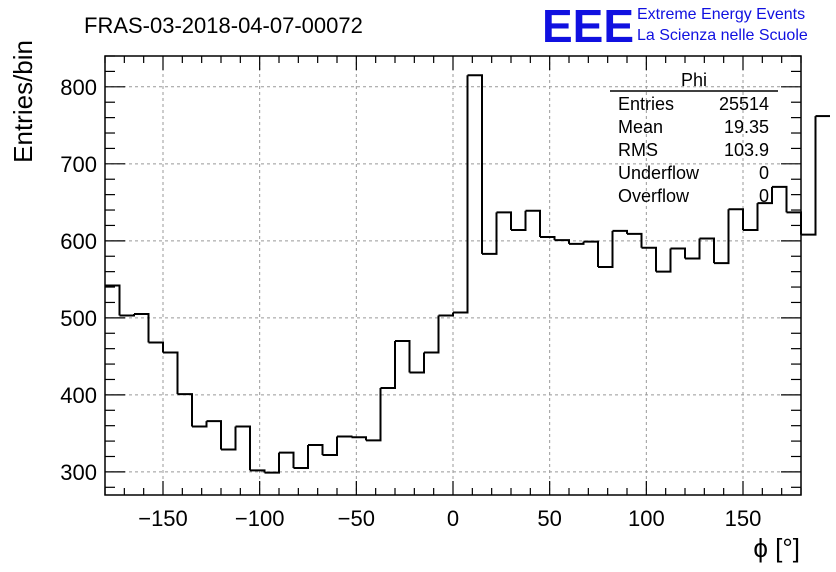 The width and height of the screenshot is (836, 572). What do you see at coordinates (549, 518) in the screenshot?
I see `x-tick-label: 50` at bounding box center [549, 518].